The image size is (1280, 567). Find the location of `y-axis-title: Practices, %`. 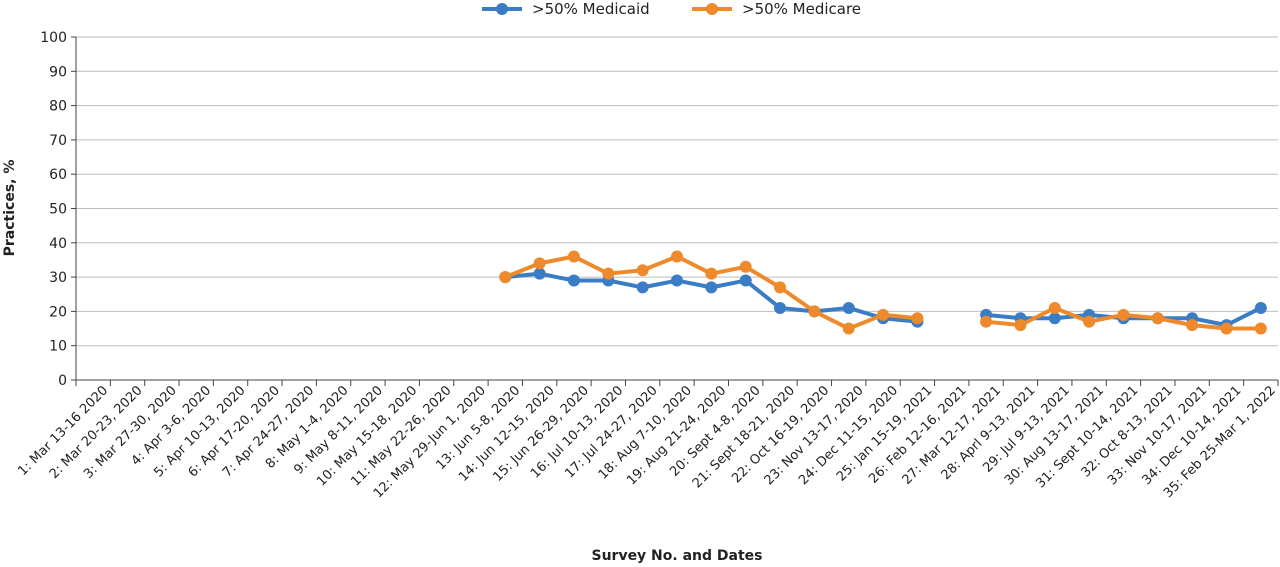

y-axis-title: Practices, % is located at coordinates (10, 208).